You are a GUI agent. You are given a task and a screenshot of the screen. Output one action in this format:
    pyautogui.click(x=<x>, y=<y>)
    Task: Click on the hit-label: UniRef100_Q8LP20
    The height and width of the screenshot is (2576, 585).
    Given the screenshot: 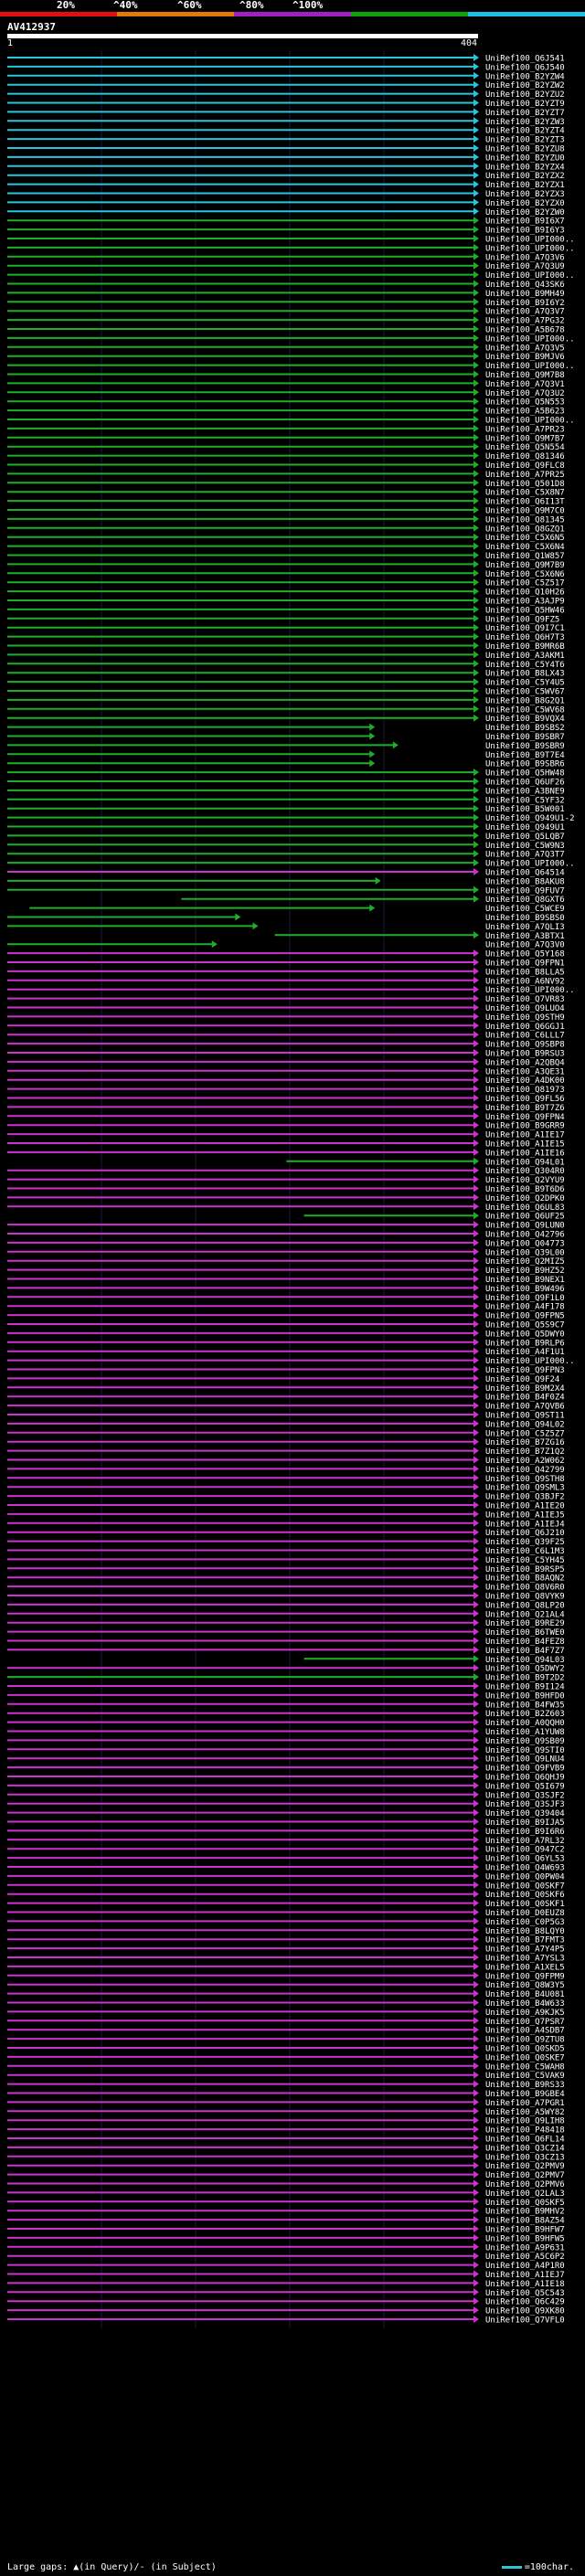 What is the action you would take?
    pyautogui.click(x=525, y=1605)
    